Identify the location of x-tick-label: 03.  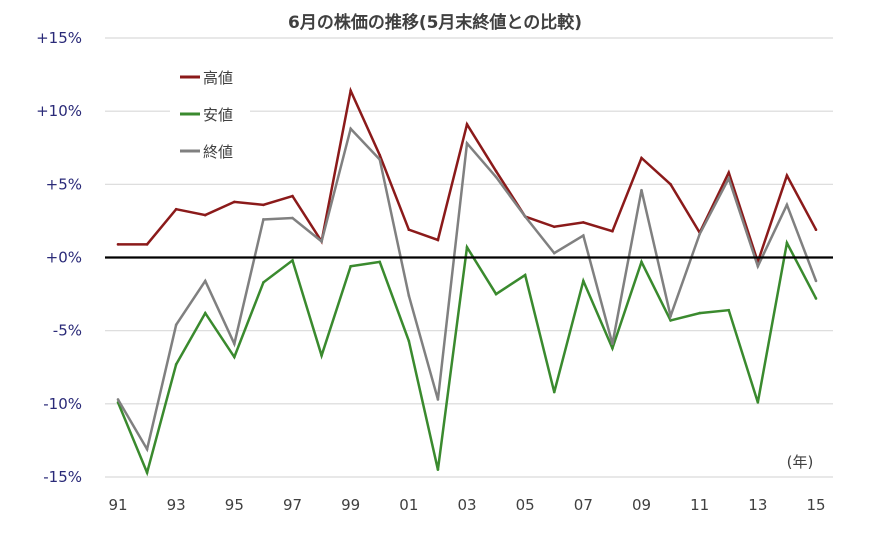
(466, 505).